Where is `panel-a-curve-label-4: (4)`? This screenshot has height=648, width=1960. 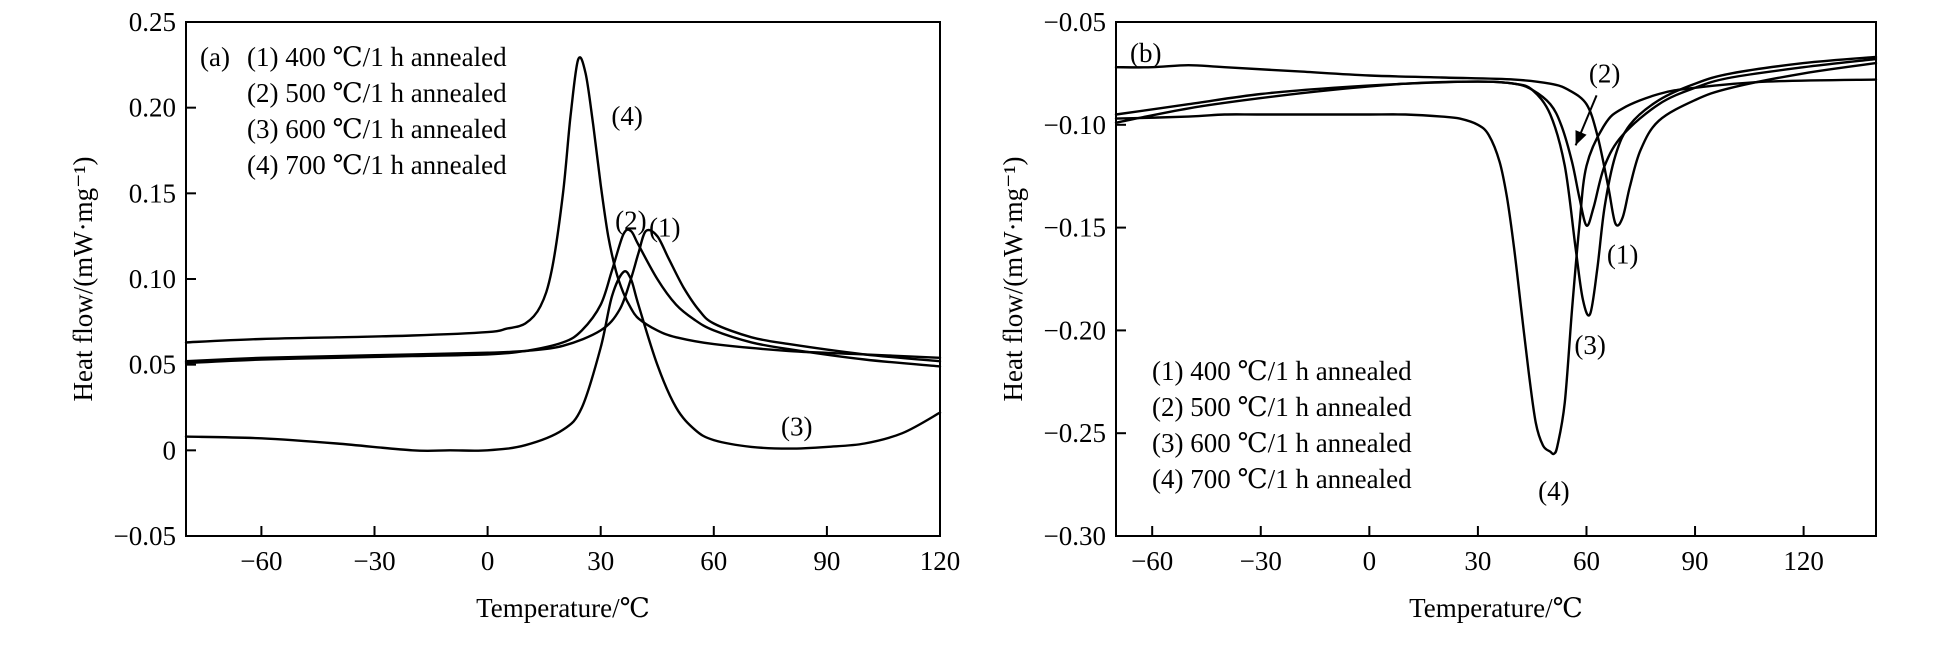 panel-a-curve-label-4: (4) is located at coordinates (626, 116).